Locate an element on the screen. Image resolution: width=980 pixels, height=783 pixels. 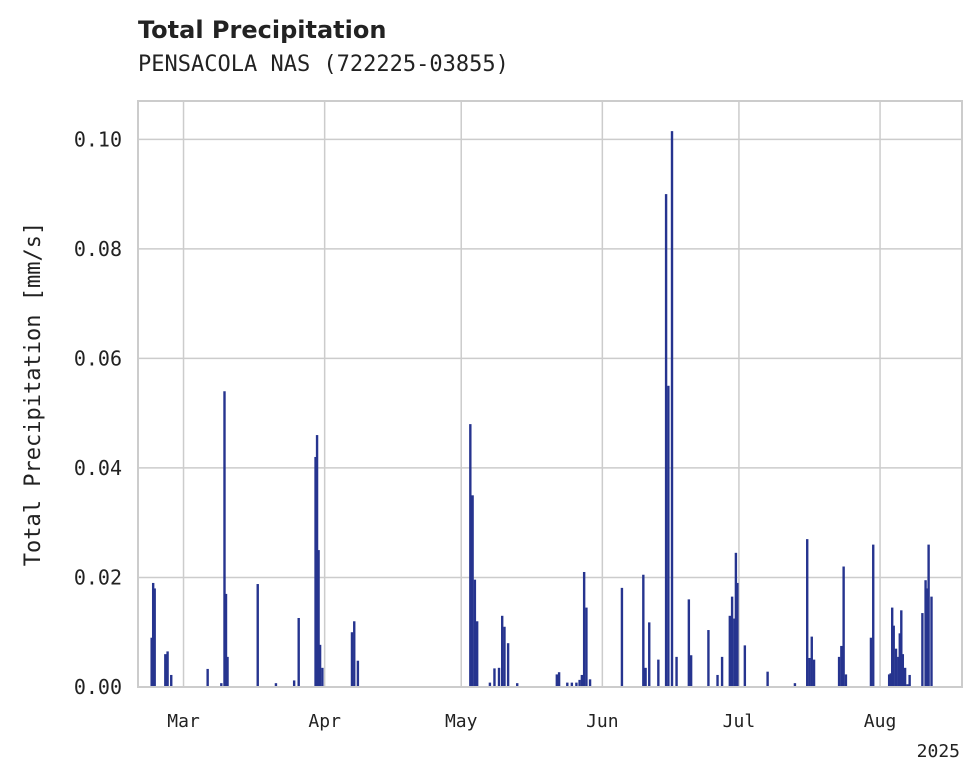
y-axis-label: Total Precipitation [mm/s] is located at coordinates (33, 394).